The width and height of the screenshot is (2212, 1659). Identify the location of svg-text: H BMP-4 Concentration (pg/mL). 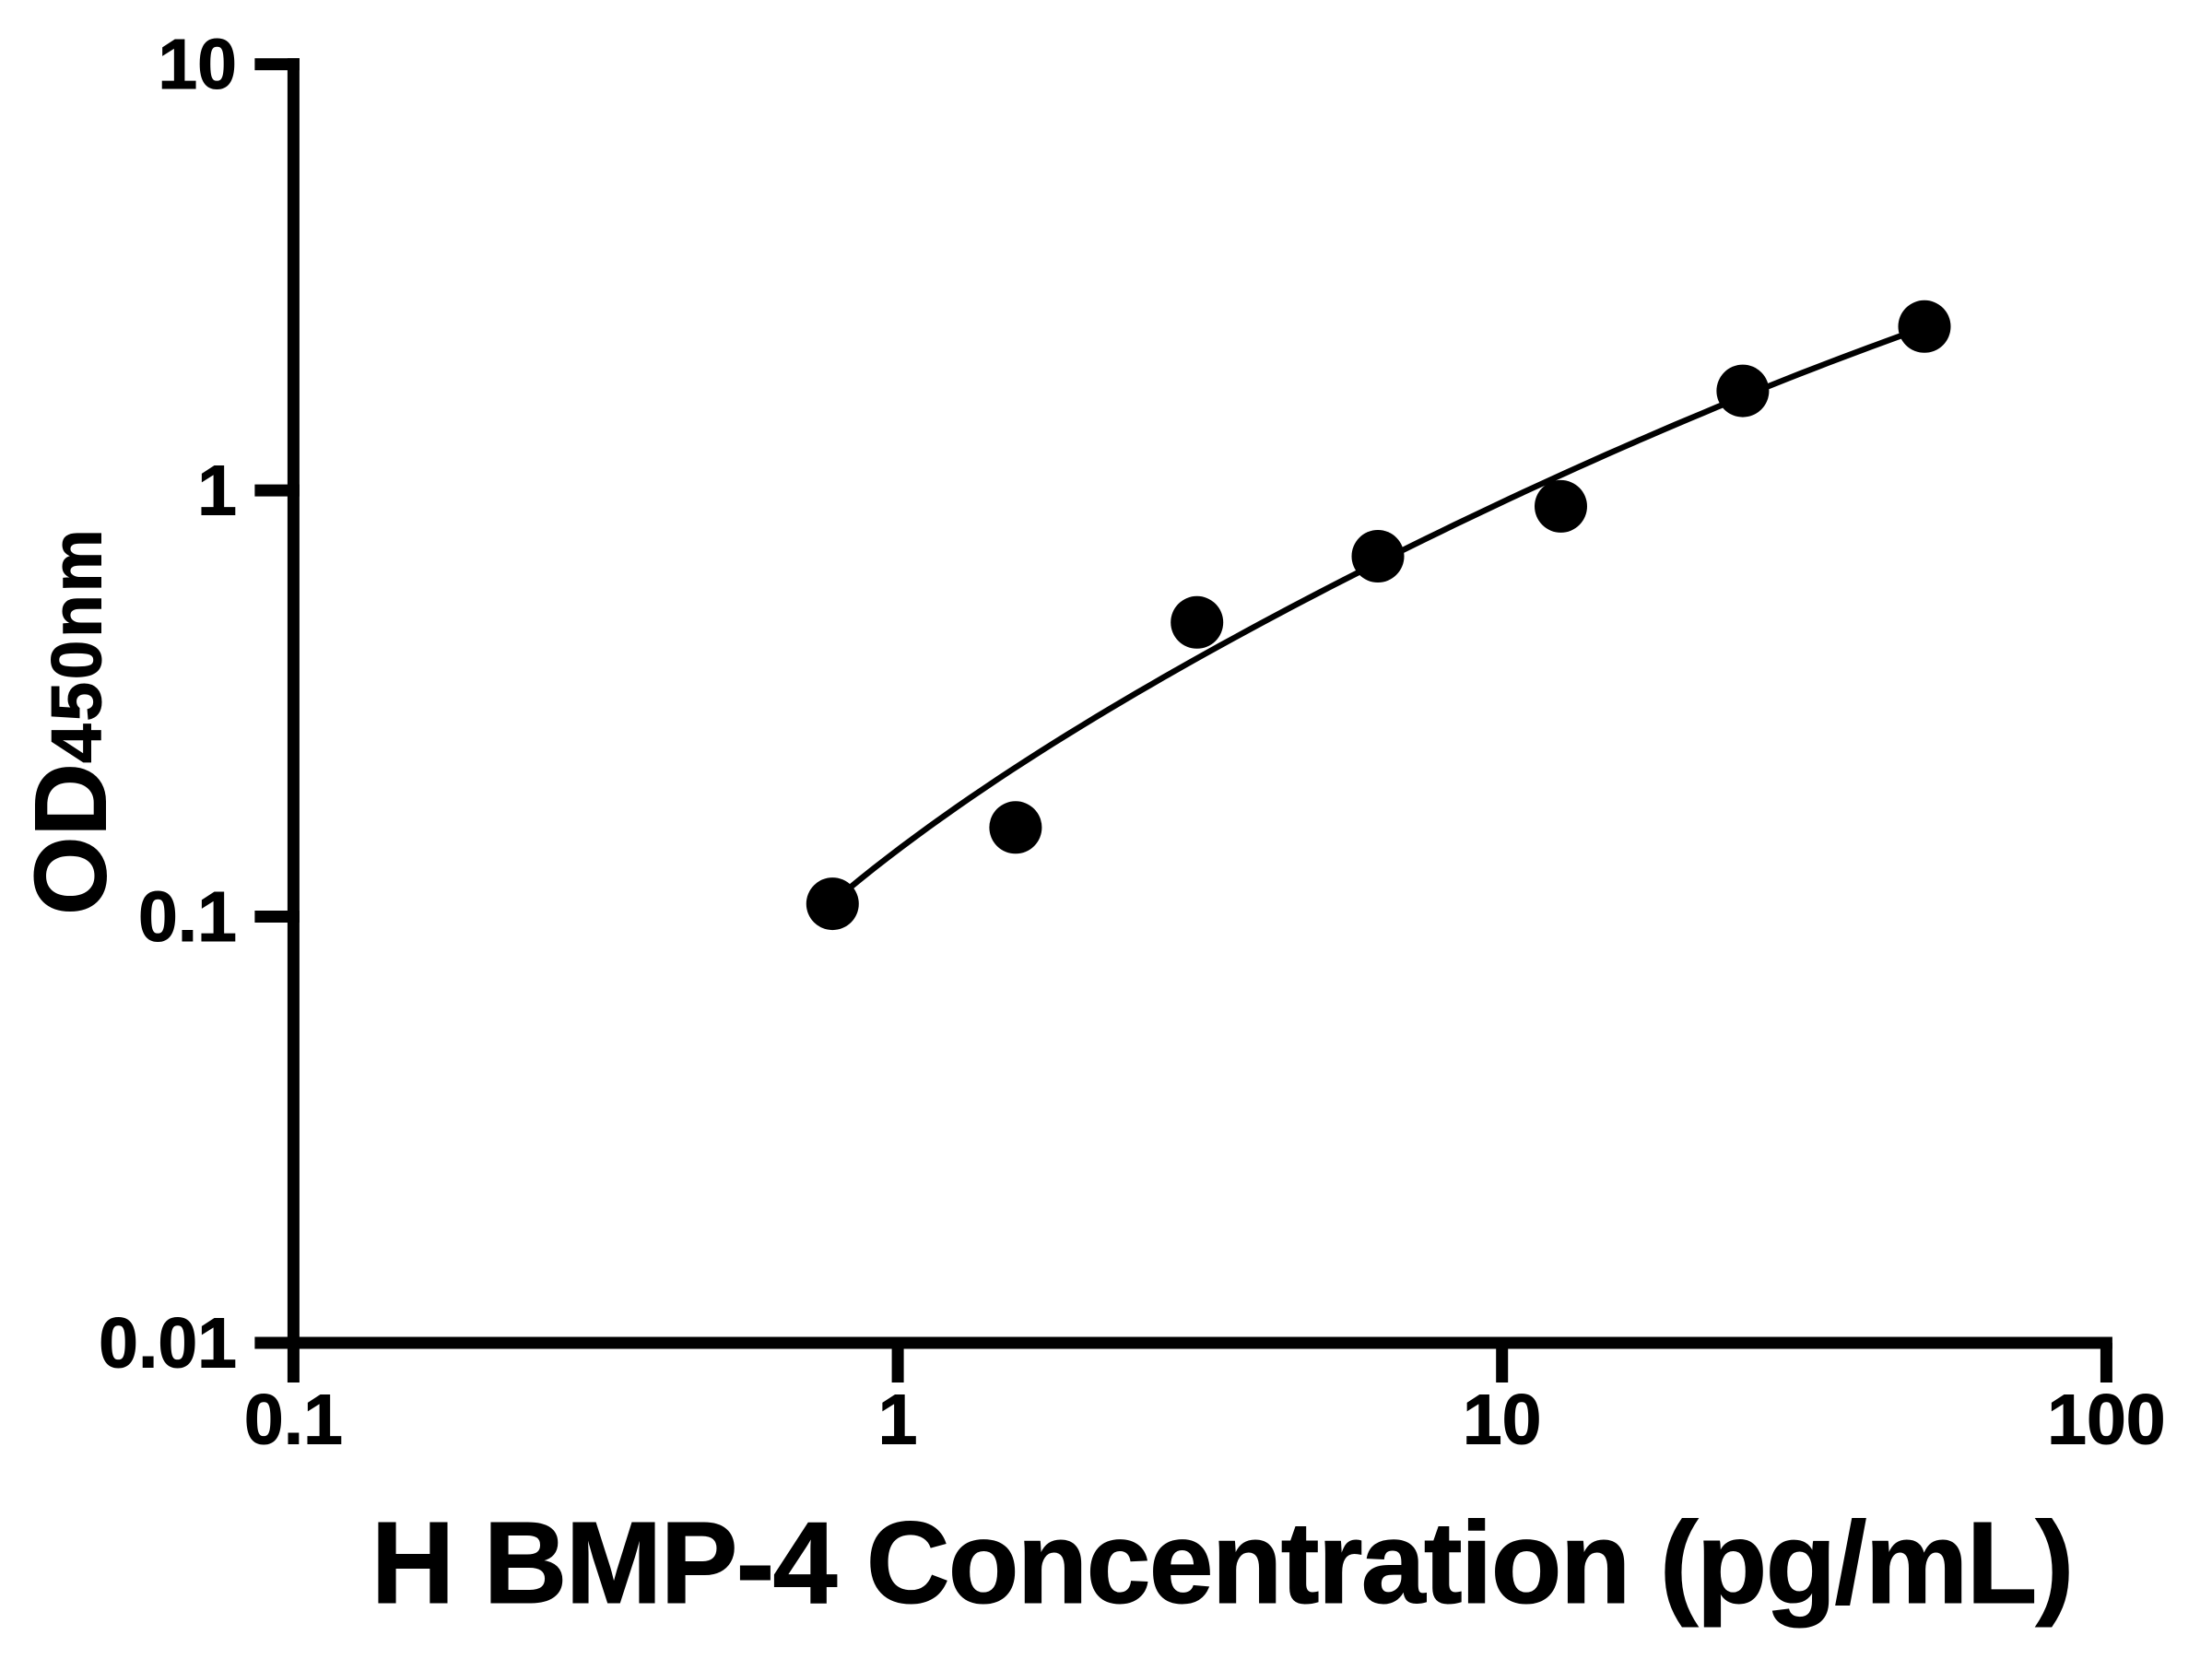
(1222, 1563).